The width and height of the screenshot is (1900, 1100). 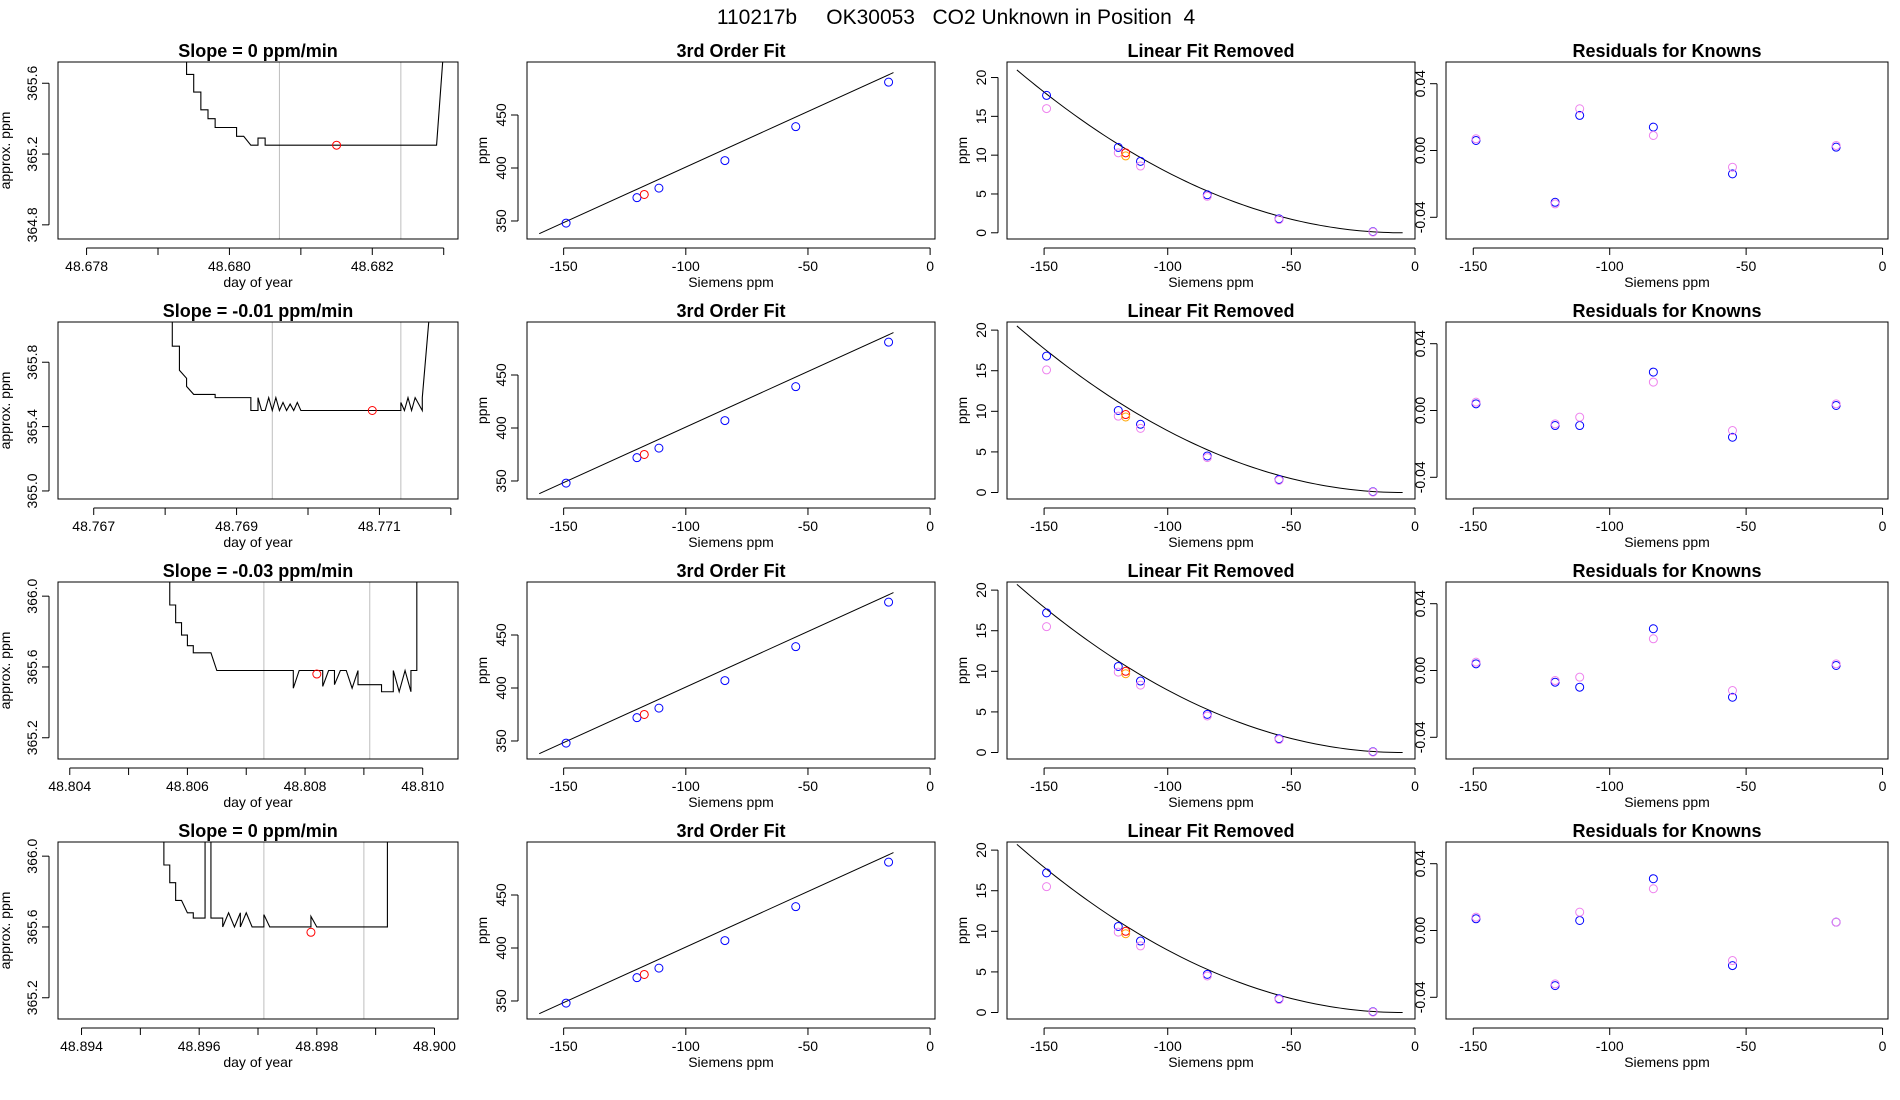 I want to click on x-axis-label: day of year, so click(x=258, y=1062).